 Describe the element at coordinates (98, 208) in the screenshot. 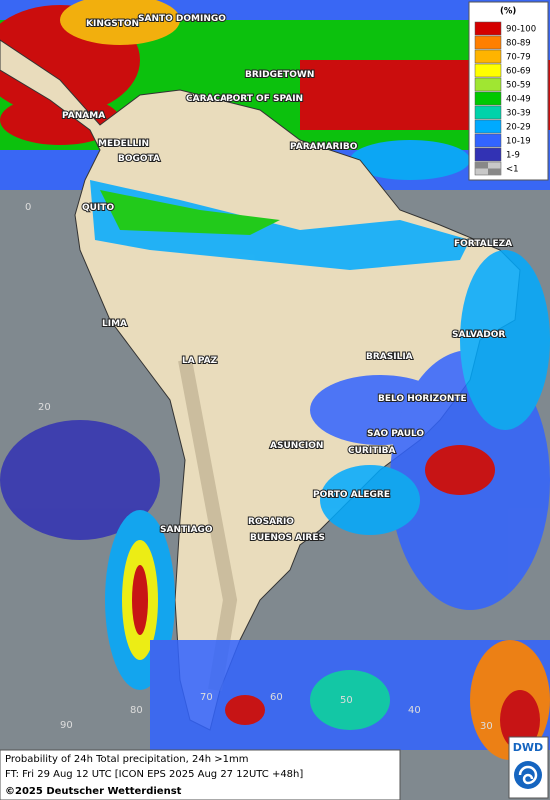

I see `city-label: QUITO` at that location.